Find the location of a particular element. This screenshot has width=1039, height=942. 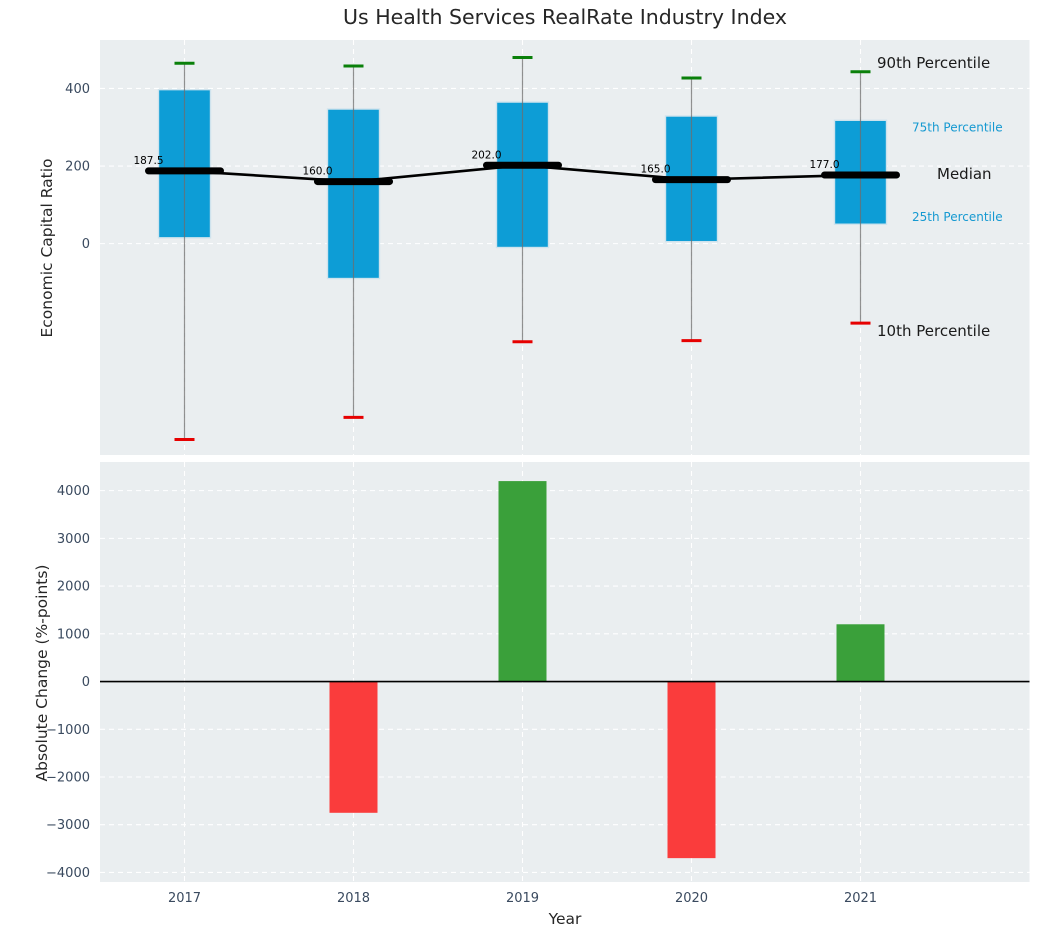

x-tick-label: 2020 is located at coordinates (691, 898).